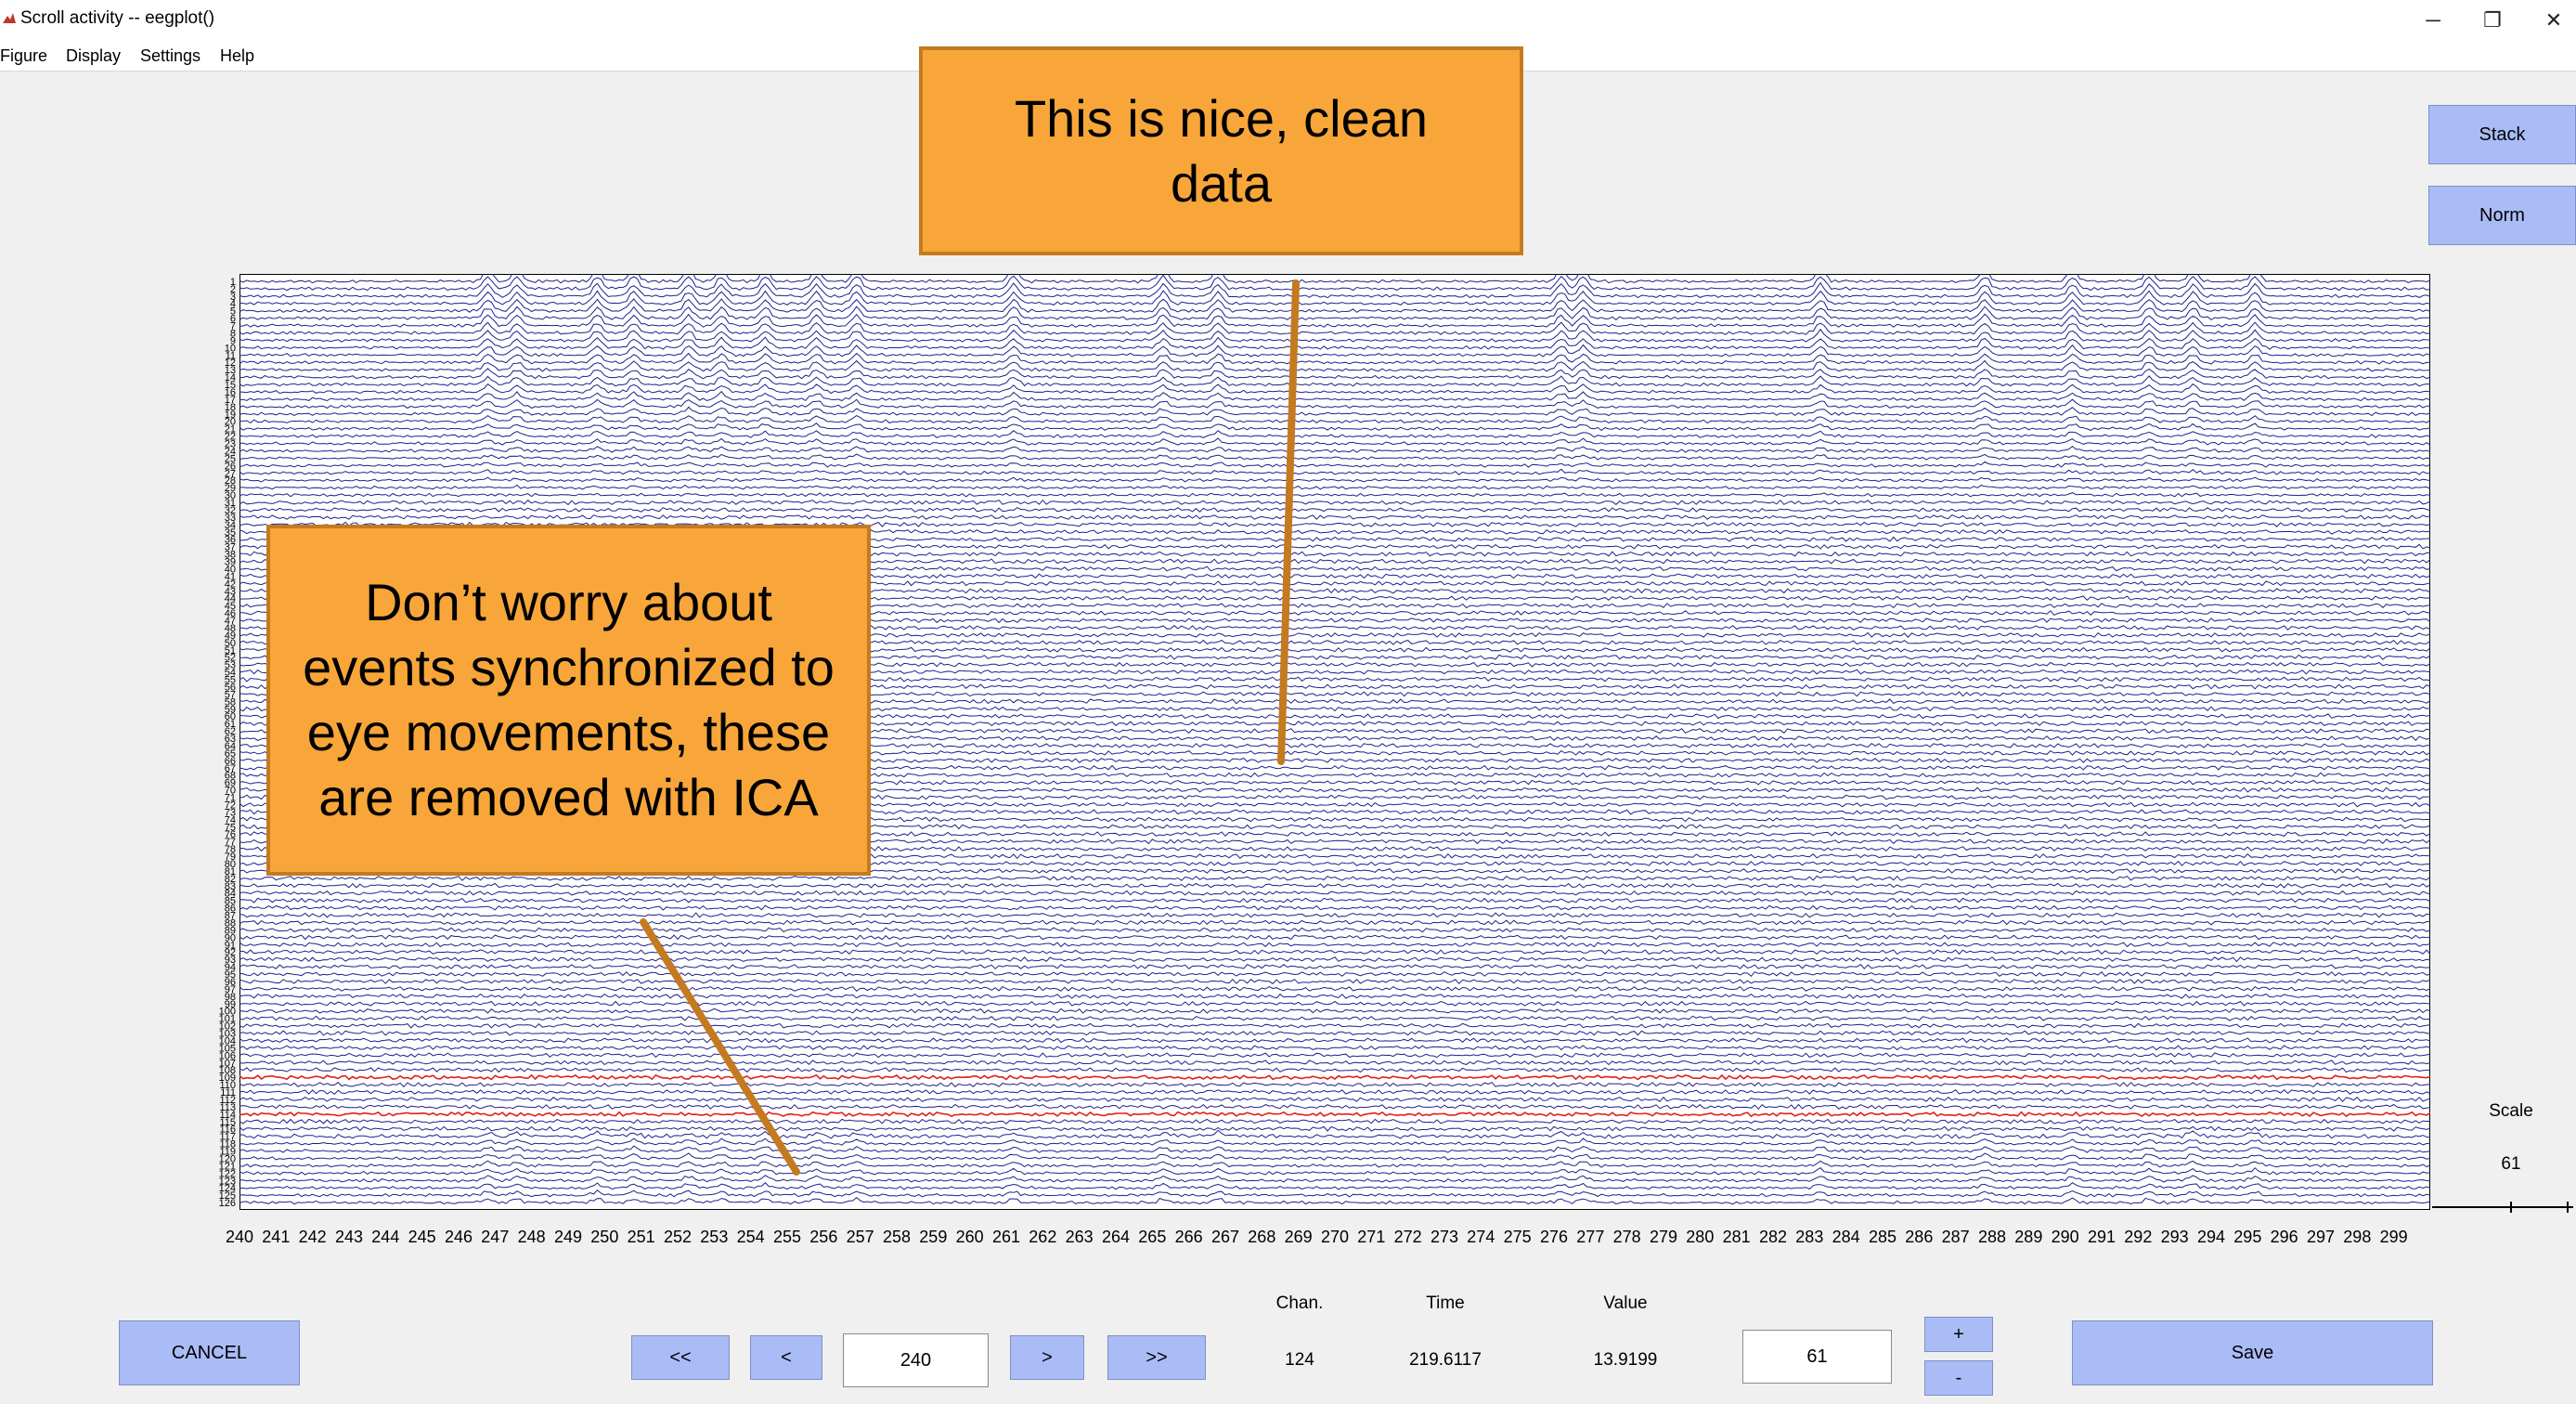  Describe the element at coordinates (230, 967) in the screenshot. I see `channel-label-94: 94` at that location.